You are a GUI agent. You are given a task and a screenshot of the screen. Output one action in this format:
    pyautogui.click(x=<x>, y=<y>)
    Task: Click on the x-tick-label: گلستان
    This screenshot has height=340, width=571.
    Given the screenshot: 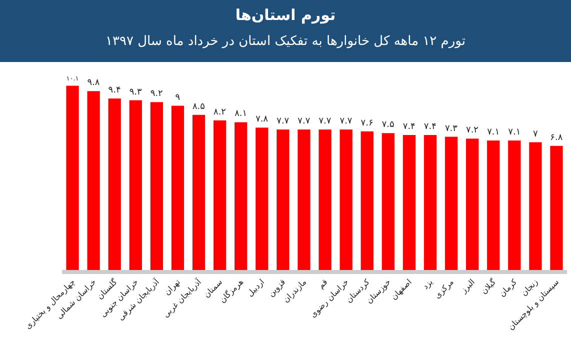 What is the action you would take?
    pyautogui.click(x=106, y=289)
    